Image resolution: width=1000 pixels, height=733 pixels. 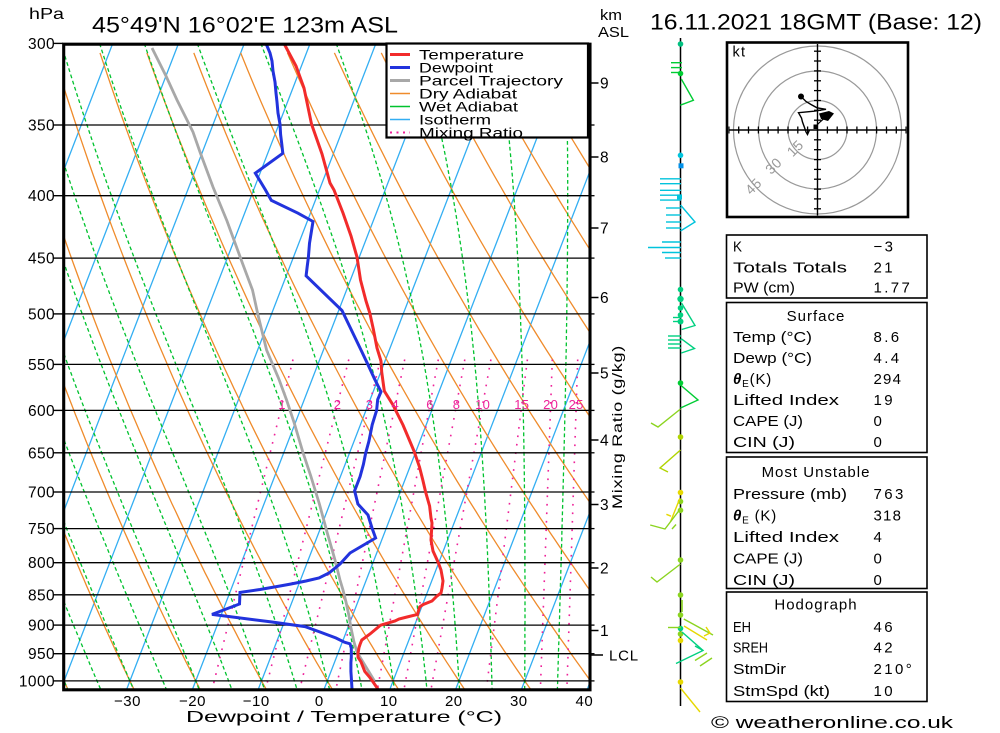 What do you see at coordinates (491, 80) in the screenshot?
I see `svg-text: Parcel Trajectory` at bounding box center [491, 80].